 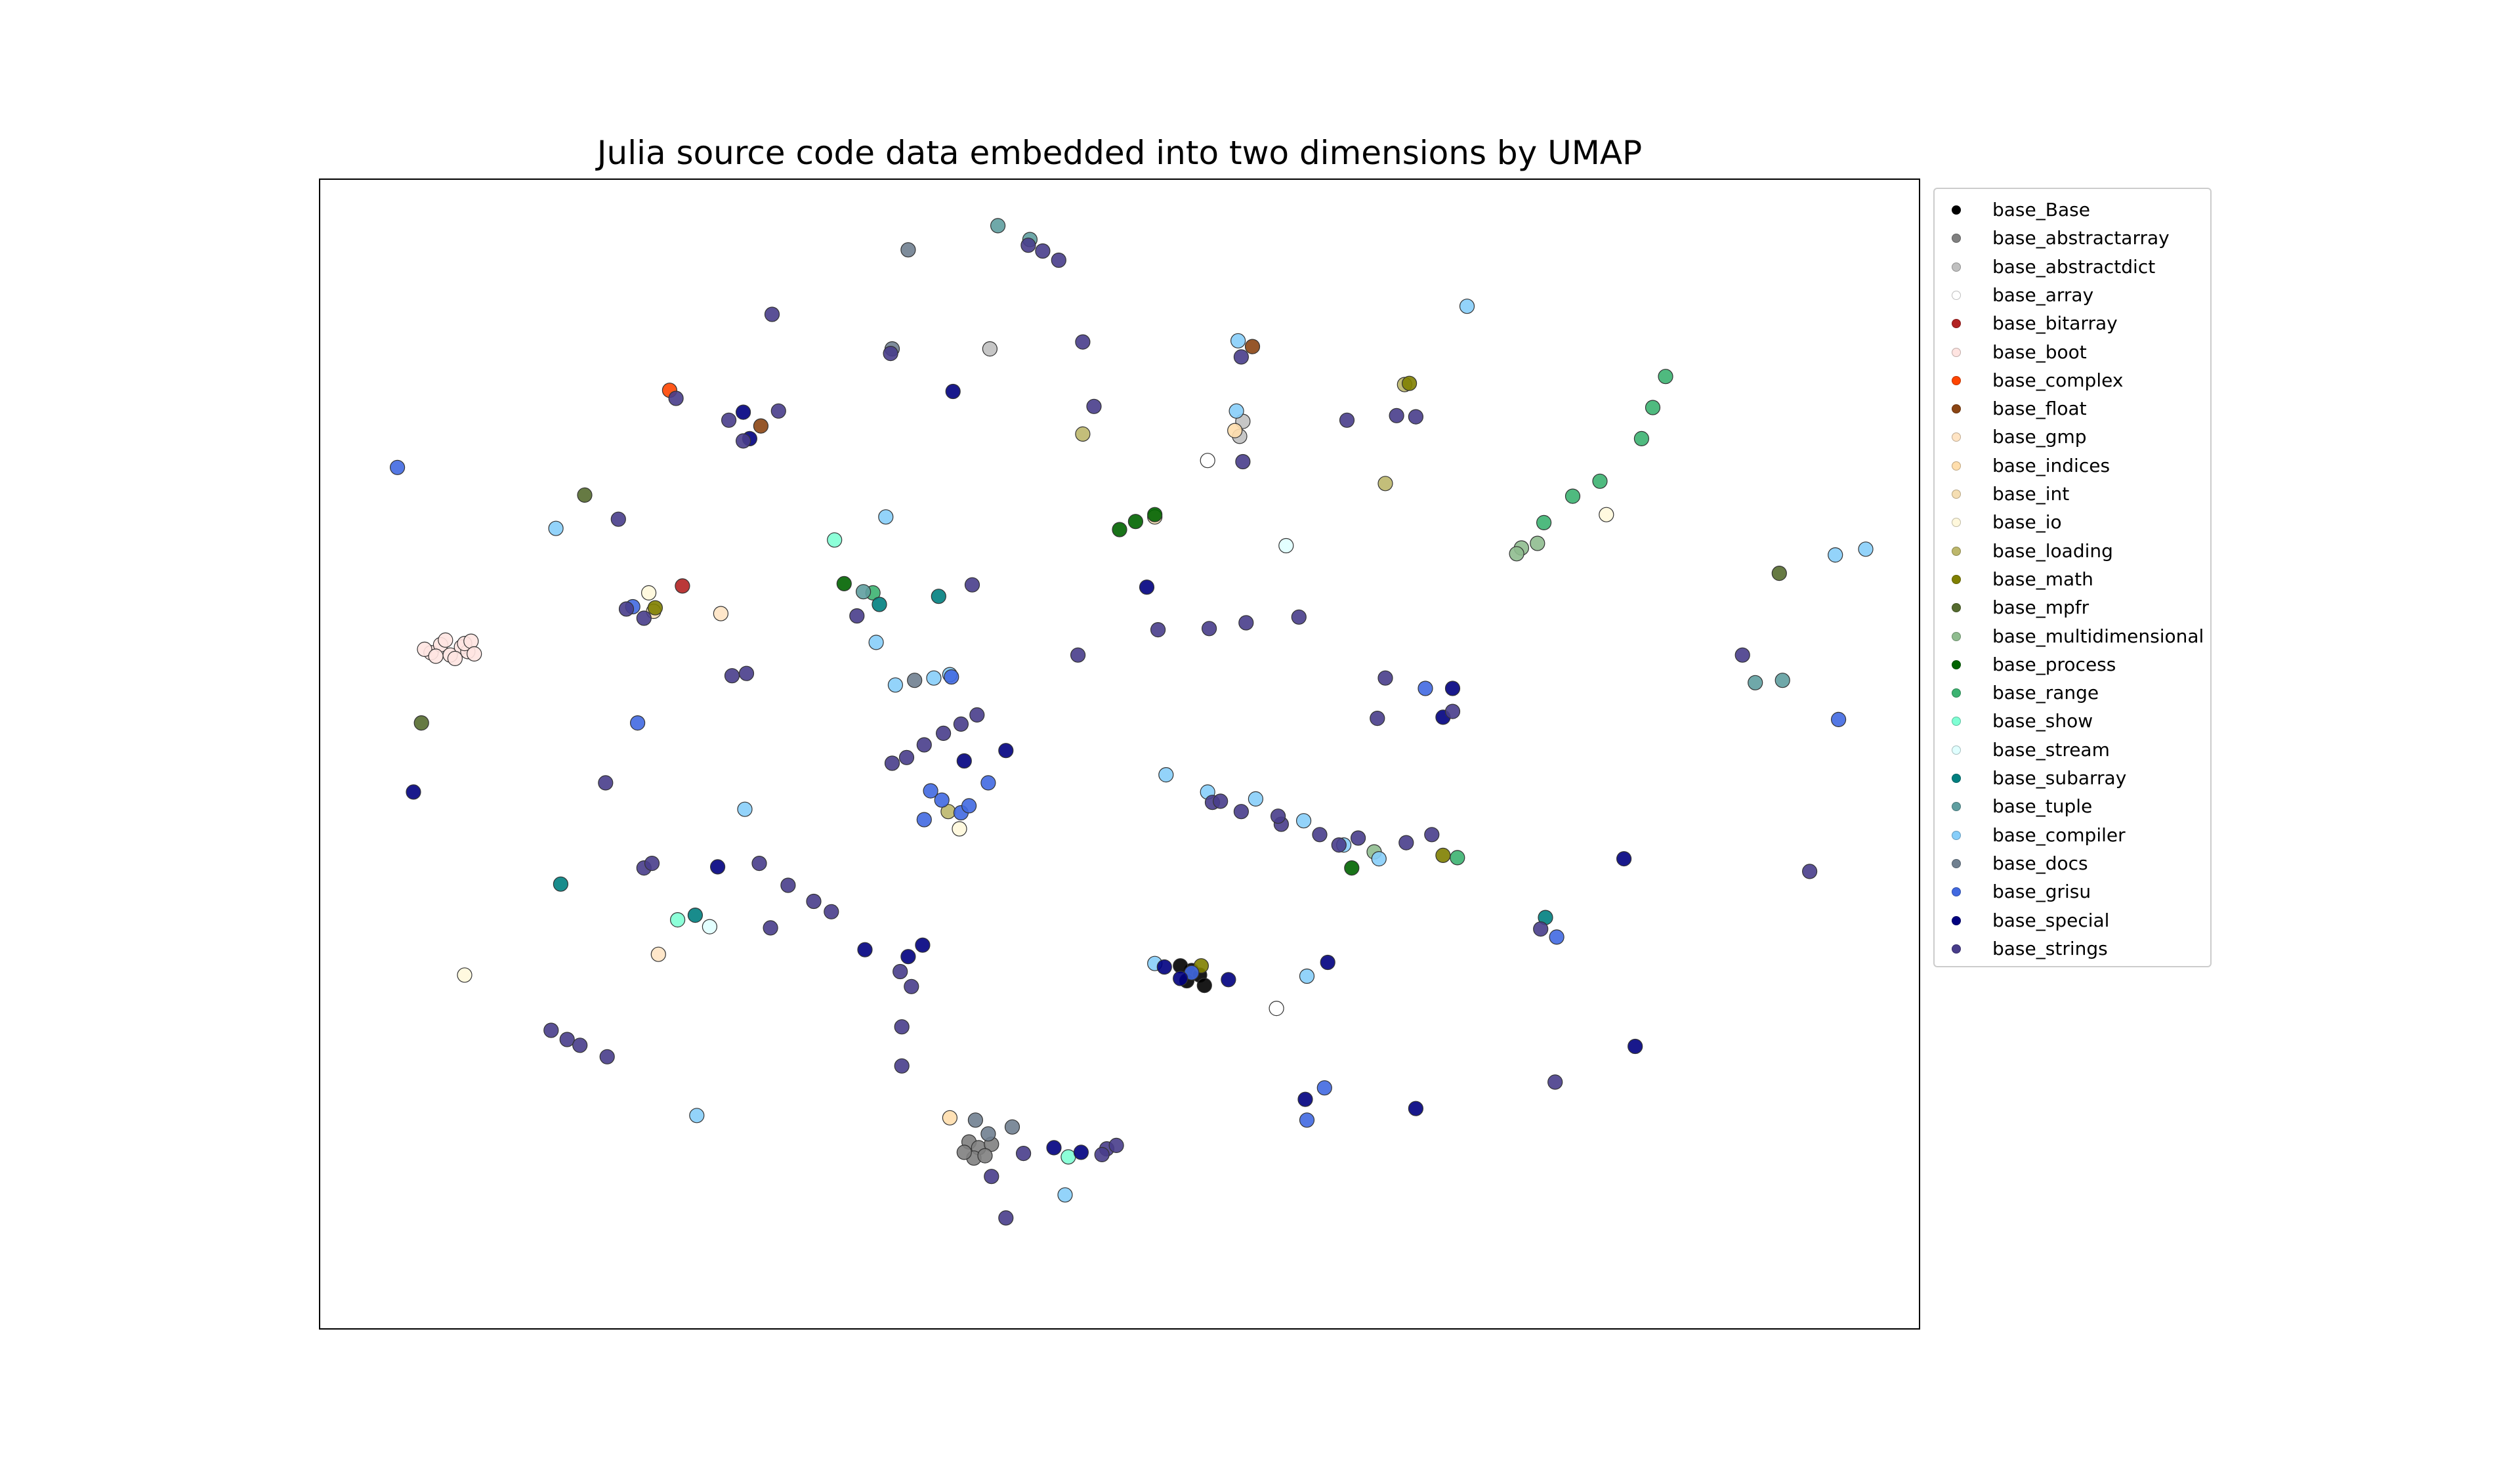 What do you see at coordinates (2072, 608) in the screenshot?
I see `legend-item: base_mpfr` at bounding box center [2072, 608].